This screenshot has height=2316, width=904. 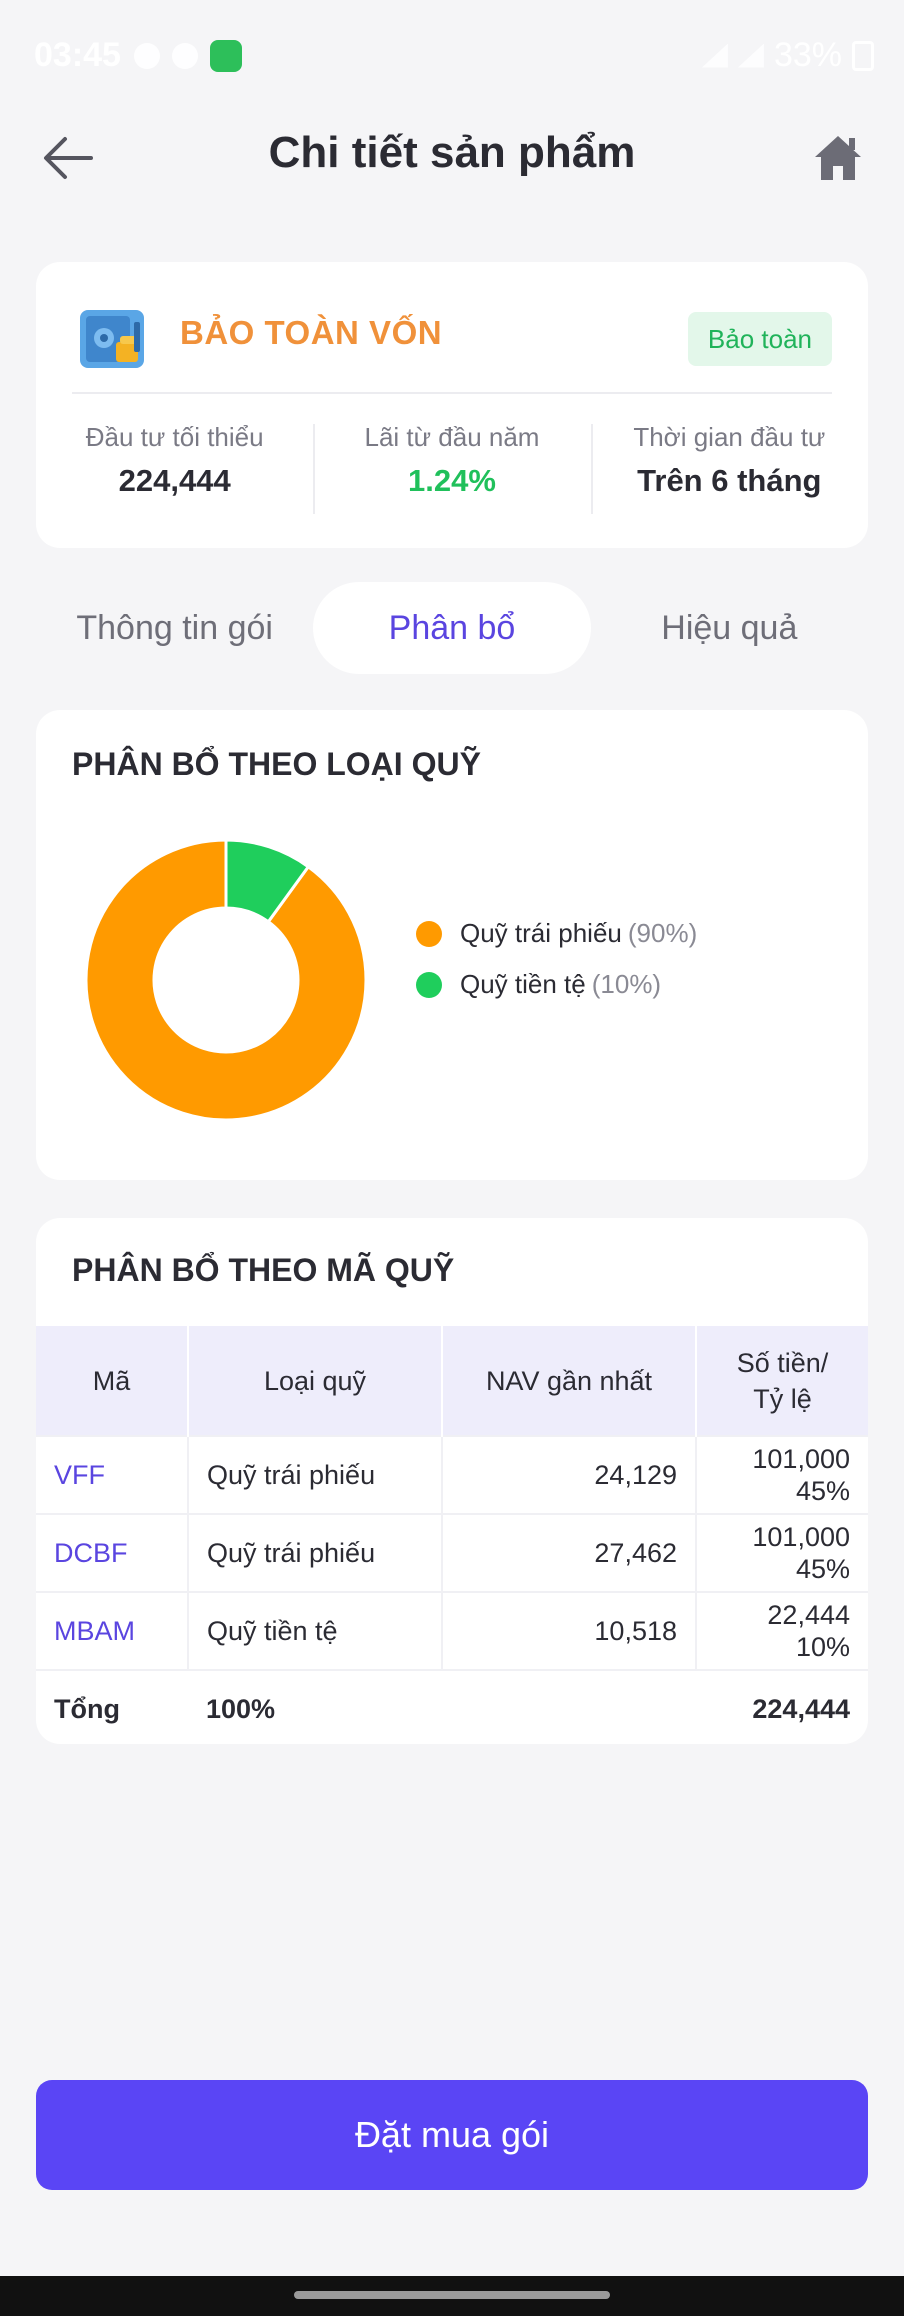 I want to click on table-total-row: Tổng 100% 224,444, so click(x=452, y=1706).